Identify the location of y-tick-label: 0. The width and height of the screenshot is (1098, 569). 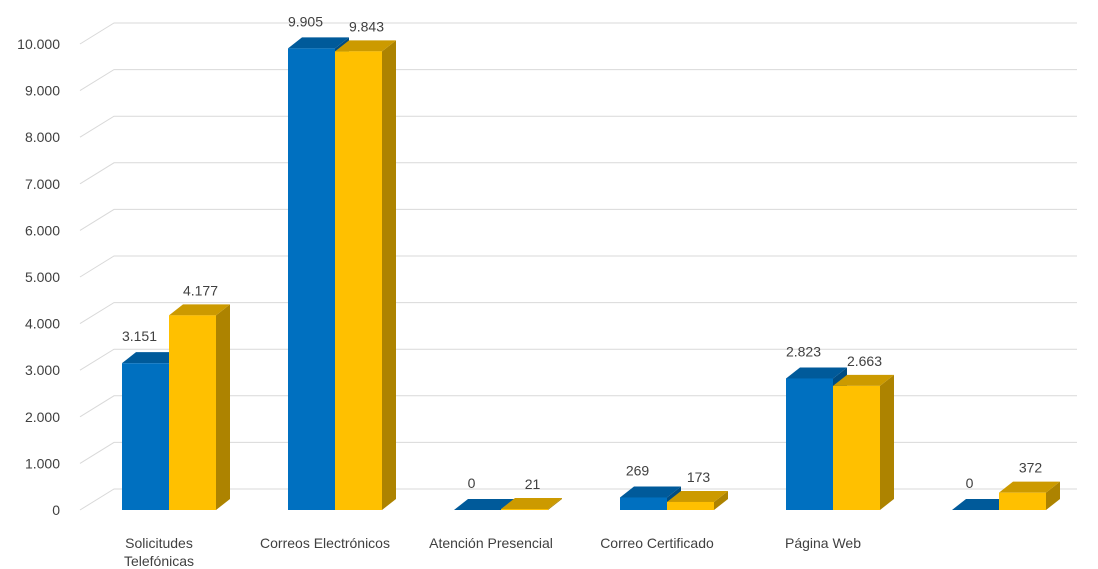
(56, 510).